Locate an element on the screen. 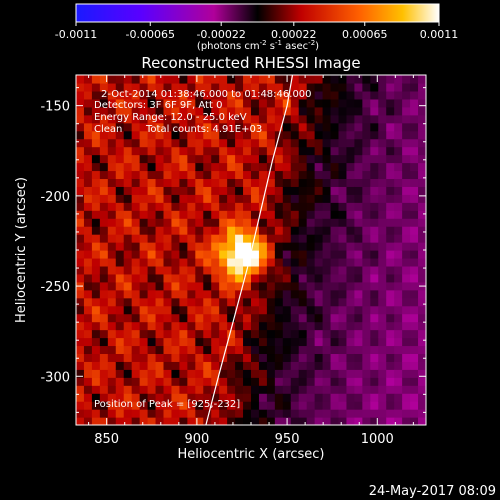 The width and height of the screenshot is (500, 500). y-tick-label: -300 is located at coordinates (55, 377).